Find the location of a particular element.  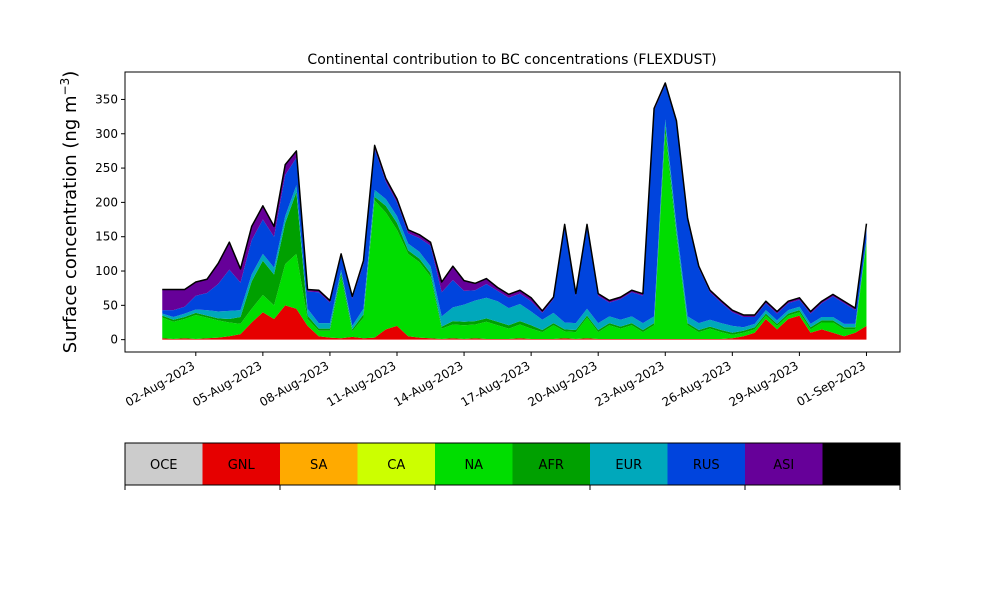

x-tick-label: 02-Aug-2023 is located at coordinates (160, 383).